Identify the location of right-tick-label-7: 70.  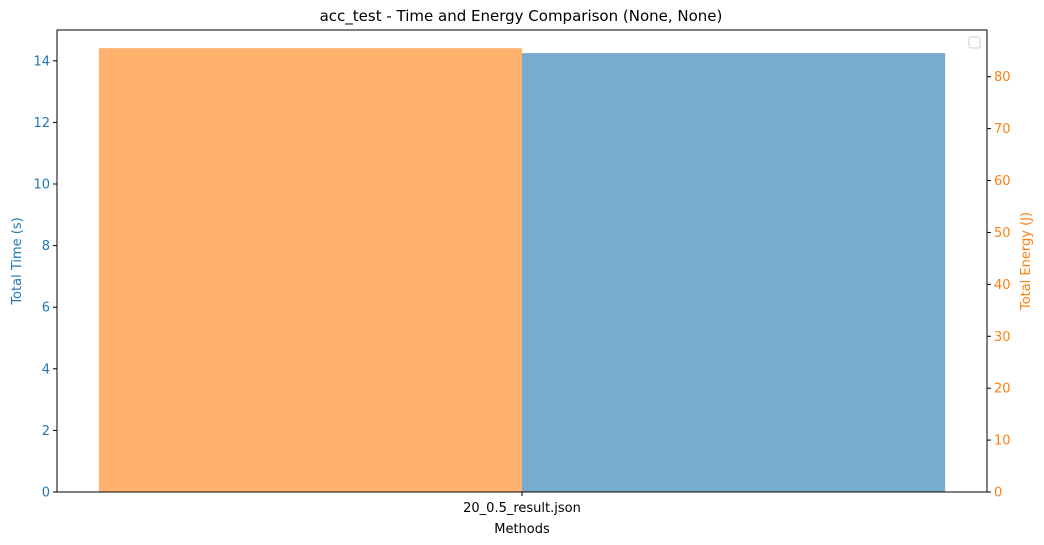
(1002, 129).